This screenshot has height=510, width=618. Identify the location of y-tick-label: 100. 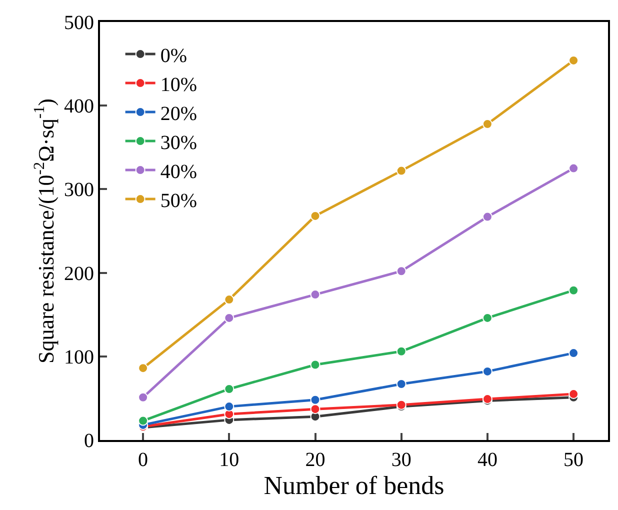
(79, 357).